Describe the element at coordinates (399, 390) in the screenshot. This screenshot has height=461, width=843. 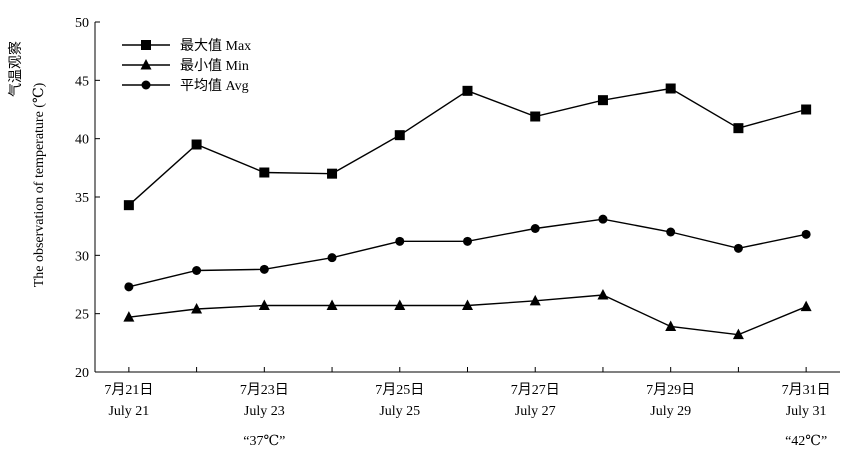
I see `x-tick-label-cn: 7月25日` at that location.